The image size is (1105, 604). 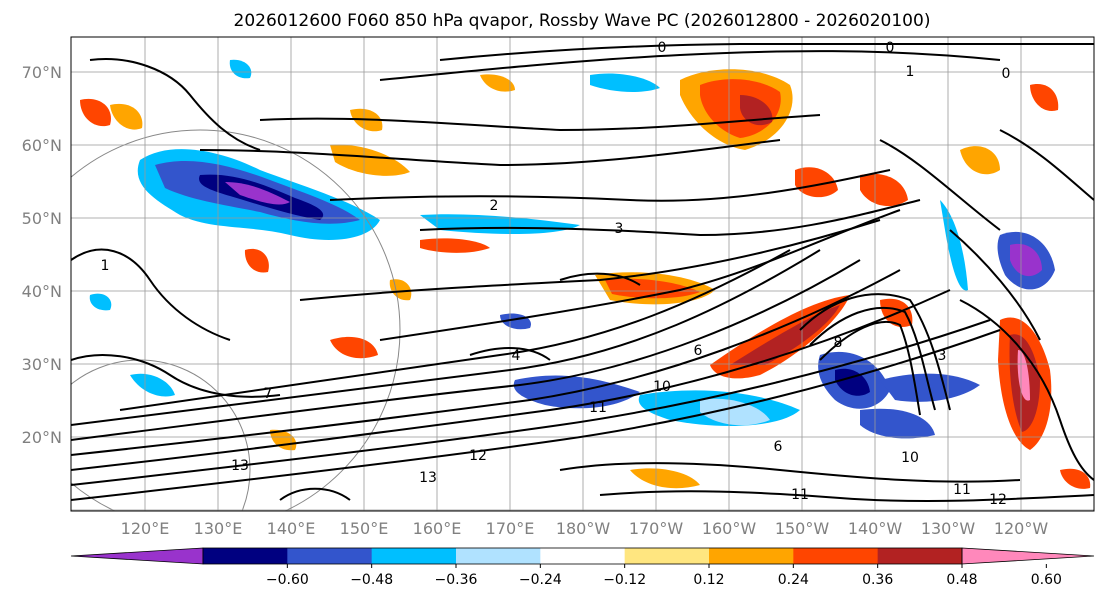 What do you see at coordinates (729, 528) in the screenshot?
I see `lon-label: 160°W` at bounding box center [729, 528].